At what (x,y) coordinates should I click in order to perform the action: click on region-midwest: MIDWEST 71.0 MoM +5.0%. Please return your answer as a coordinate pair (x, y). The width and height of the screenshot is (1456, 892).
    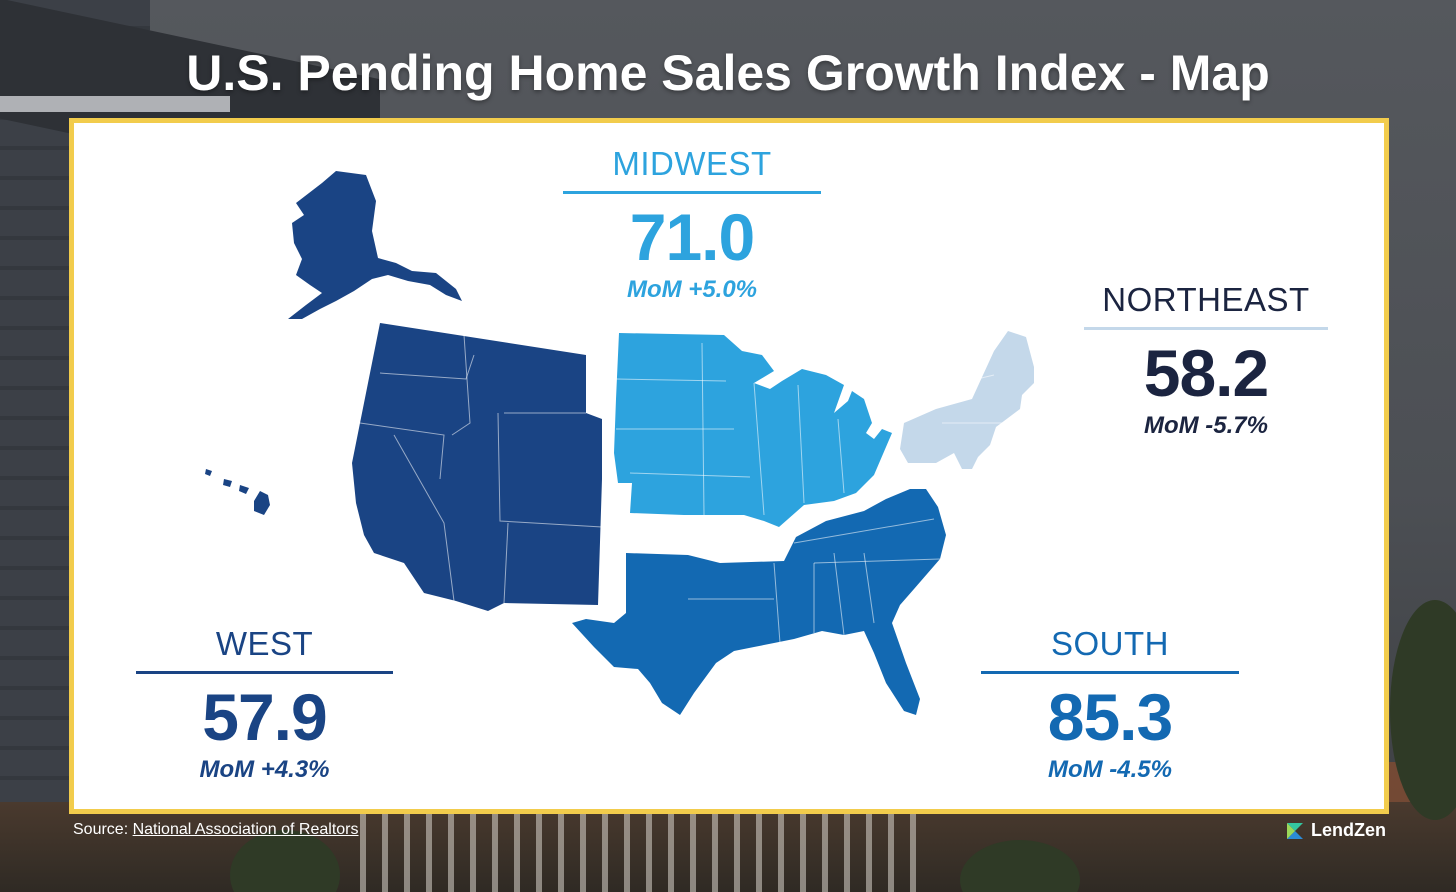
    Looking at the image, I should click on (692, 224).